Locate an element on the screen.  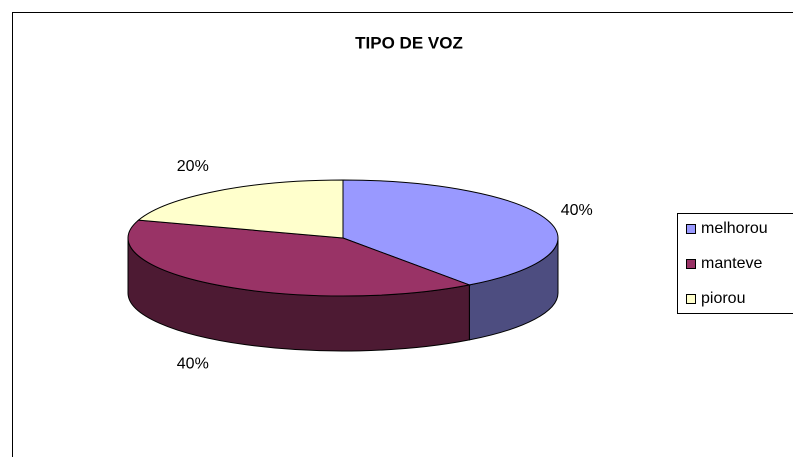
legend-label: piorou is located at coordinates (723, 298).